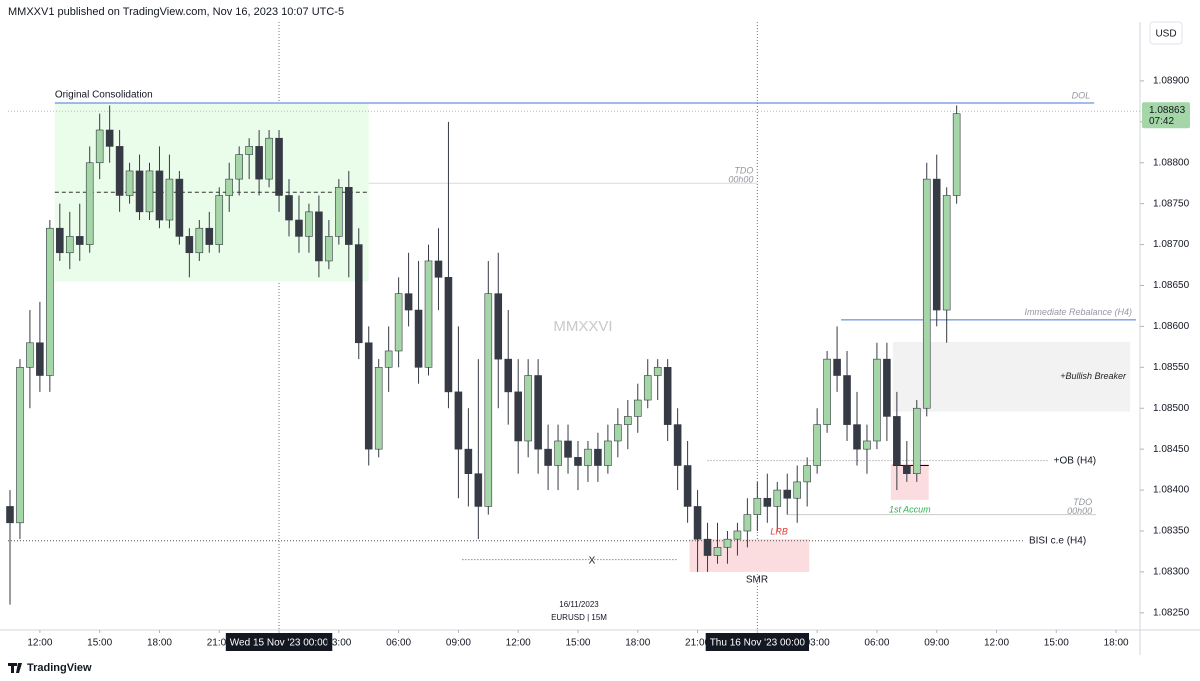  I want to click on zone-label: 1st Accum, so click(910, 509).